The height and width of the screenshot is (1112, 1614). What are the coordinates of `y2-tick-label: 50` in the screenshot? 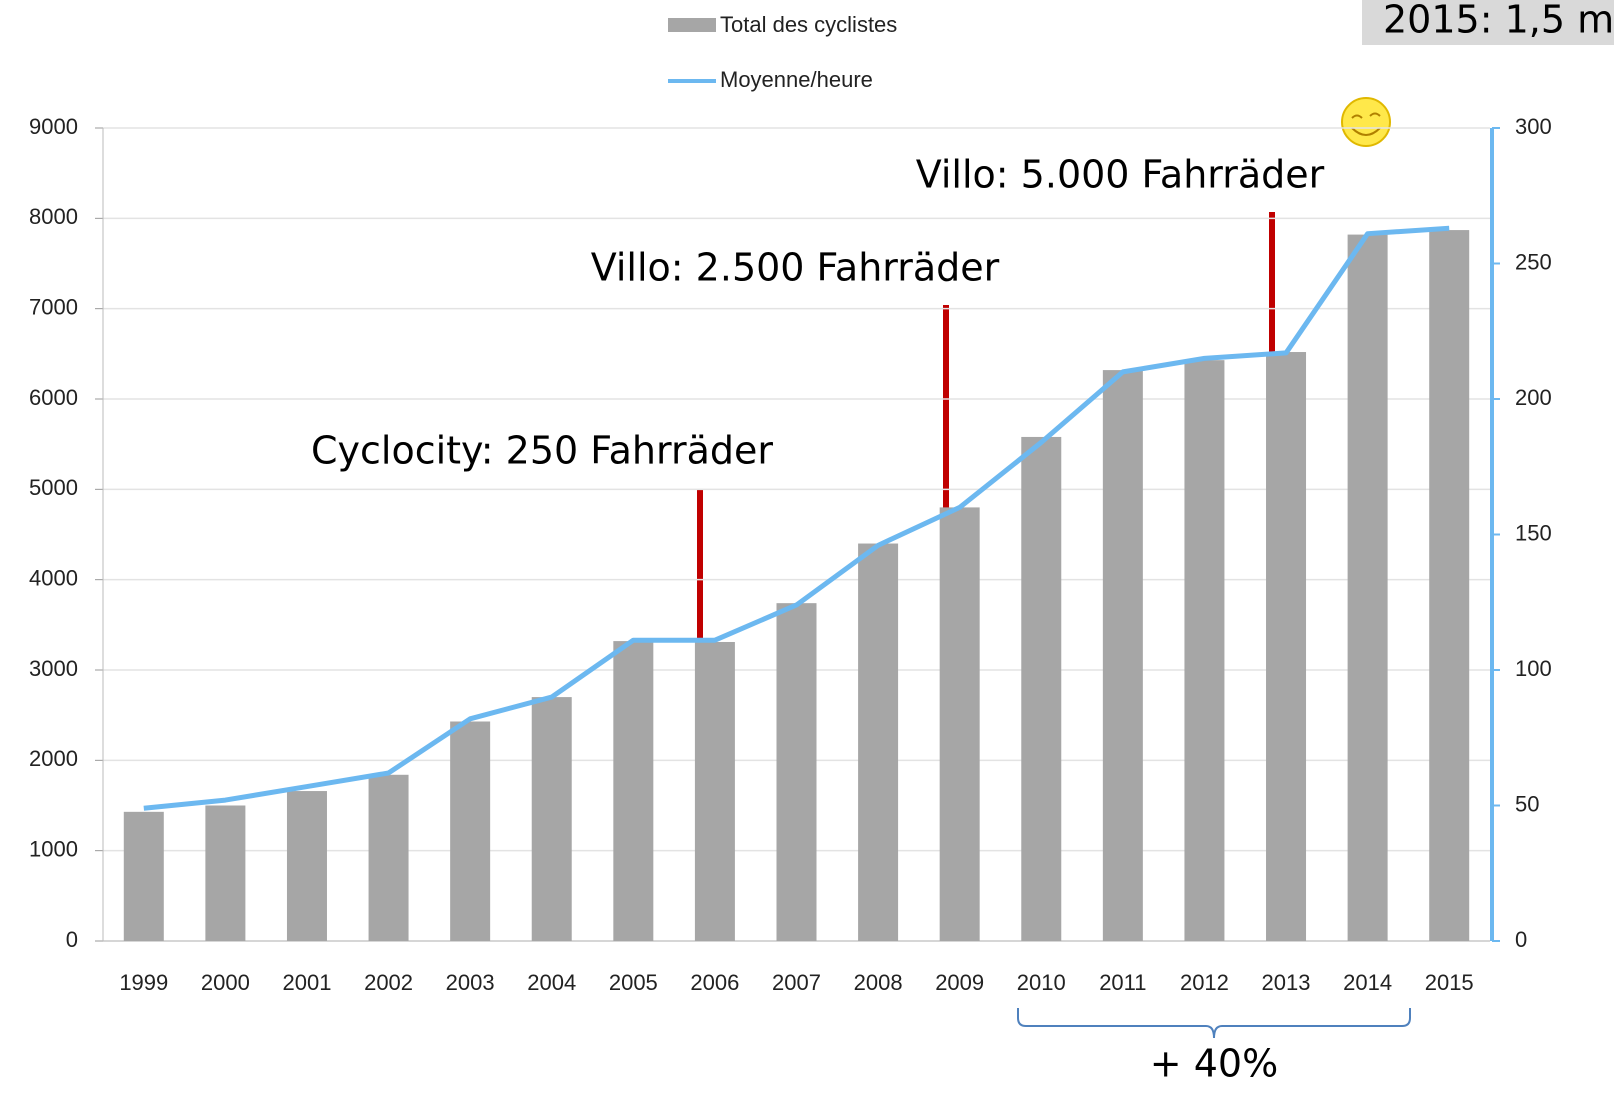 It's located at (1527, 803).